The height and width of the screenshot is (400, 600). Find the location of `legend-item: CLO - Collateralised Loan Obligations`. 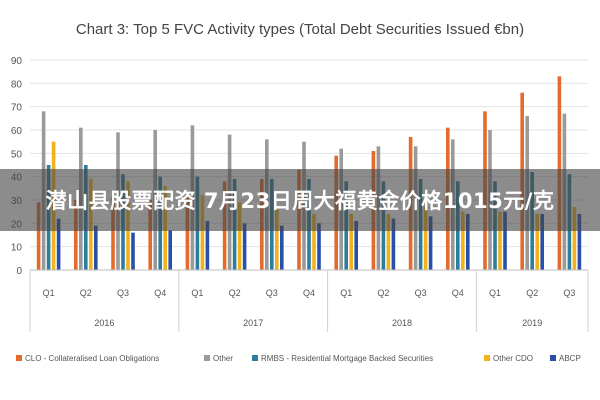

legend-item: CLO - Collateralised Loan Obligations is located at coordinates (87, 358).